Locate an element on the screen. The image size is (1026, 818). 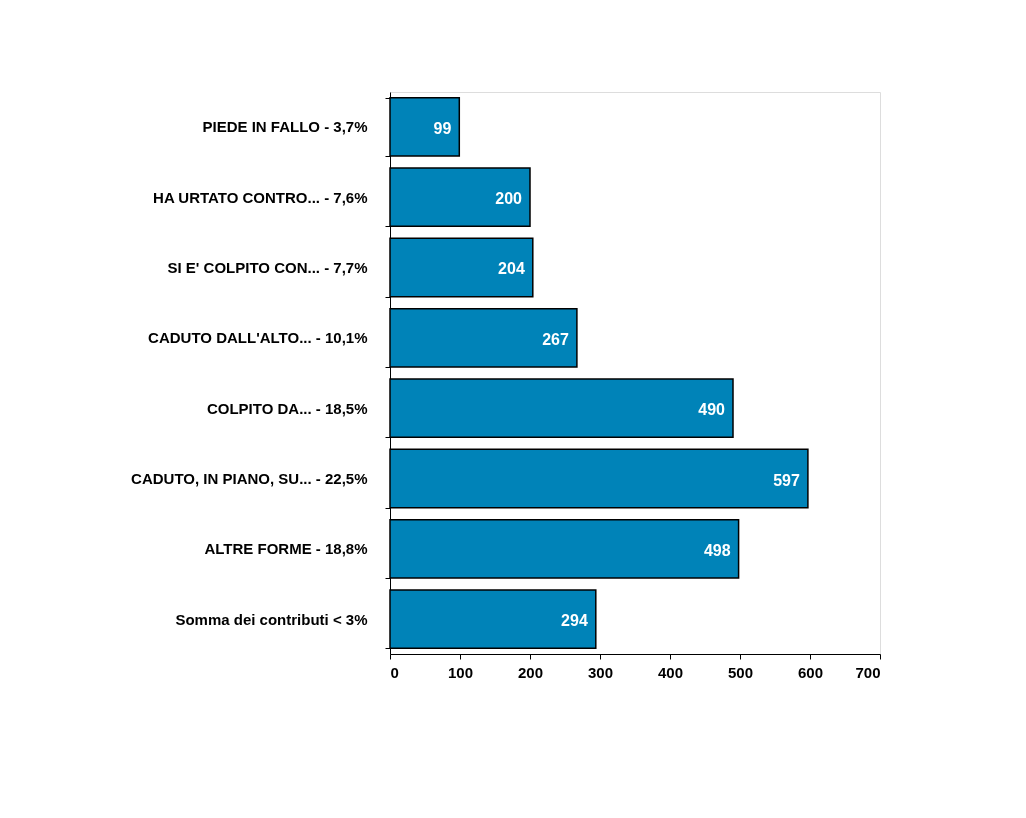
data-label: 498 is located at coordinates (717, 550).